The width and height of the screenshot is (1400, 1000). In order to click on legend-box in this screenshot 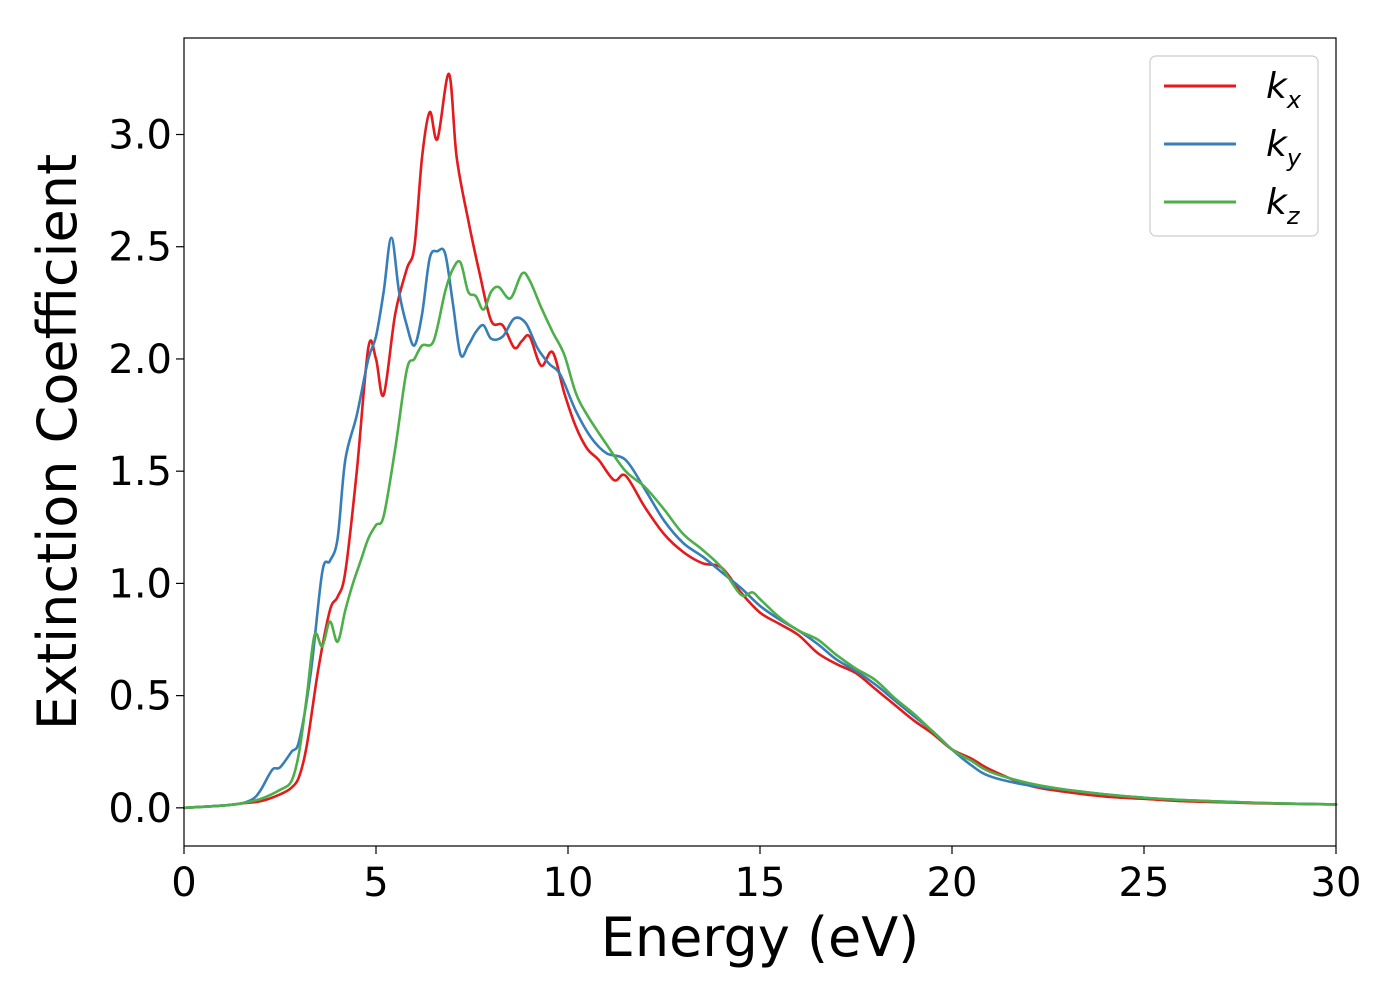, I will do `click(1234, 146)`.